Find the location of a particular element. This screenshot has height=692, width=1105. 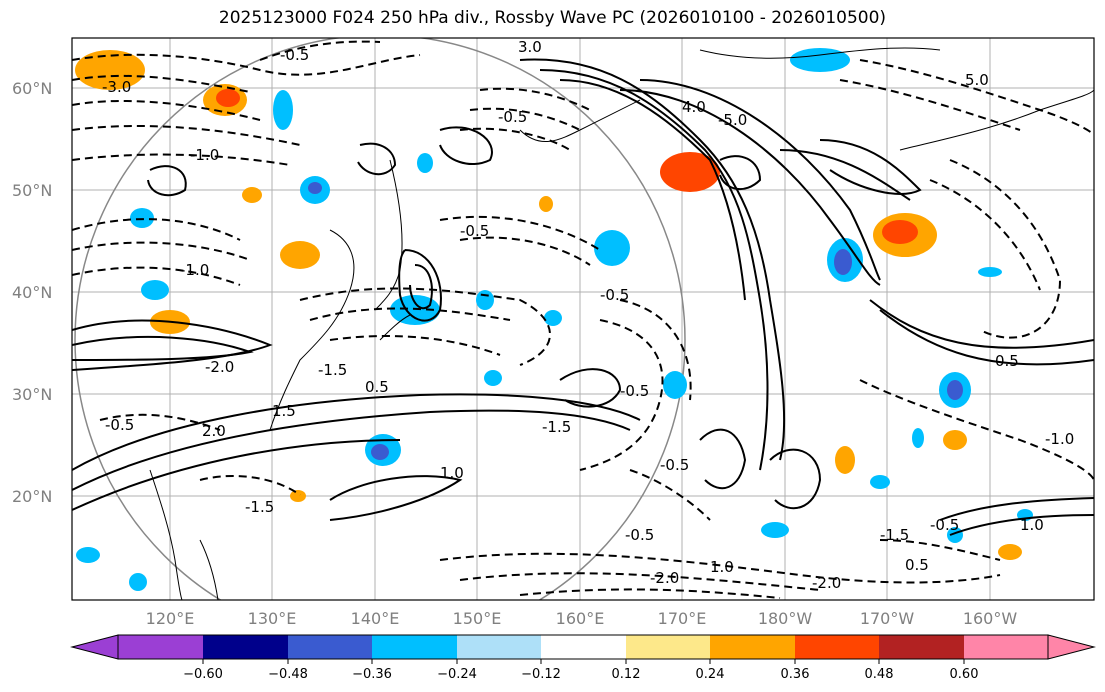

lat-tick-label: 40°N is located at coordinates (32, 292).